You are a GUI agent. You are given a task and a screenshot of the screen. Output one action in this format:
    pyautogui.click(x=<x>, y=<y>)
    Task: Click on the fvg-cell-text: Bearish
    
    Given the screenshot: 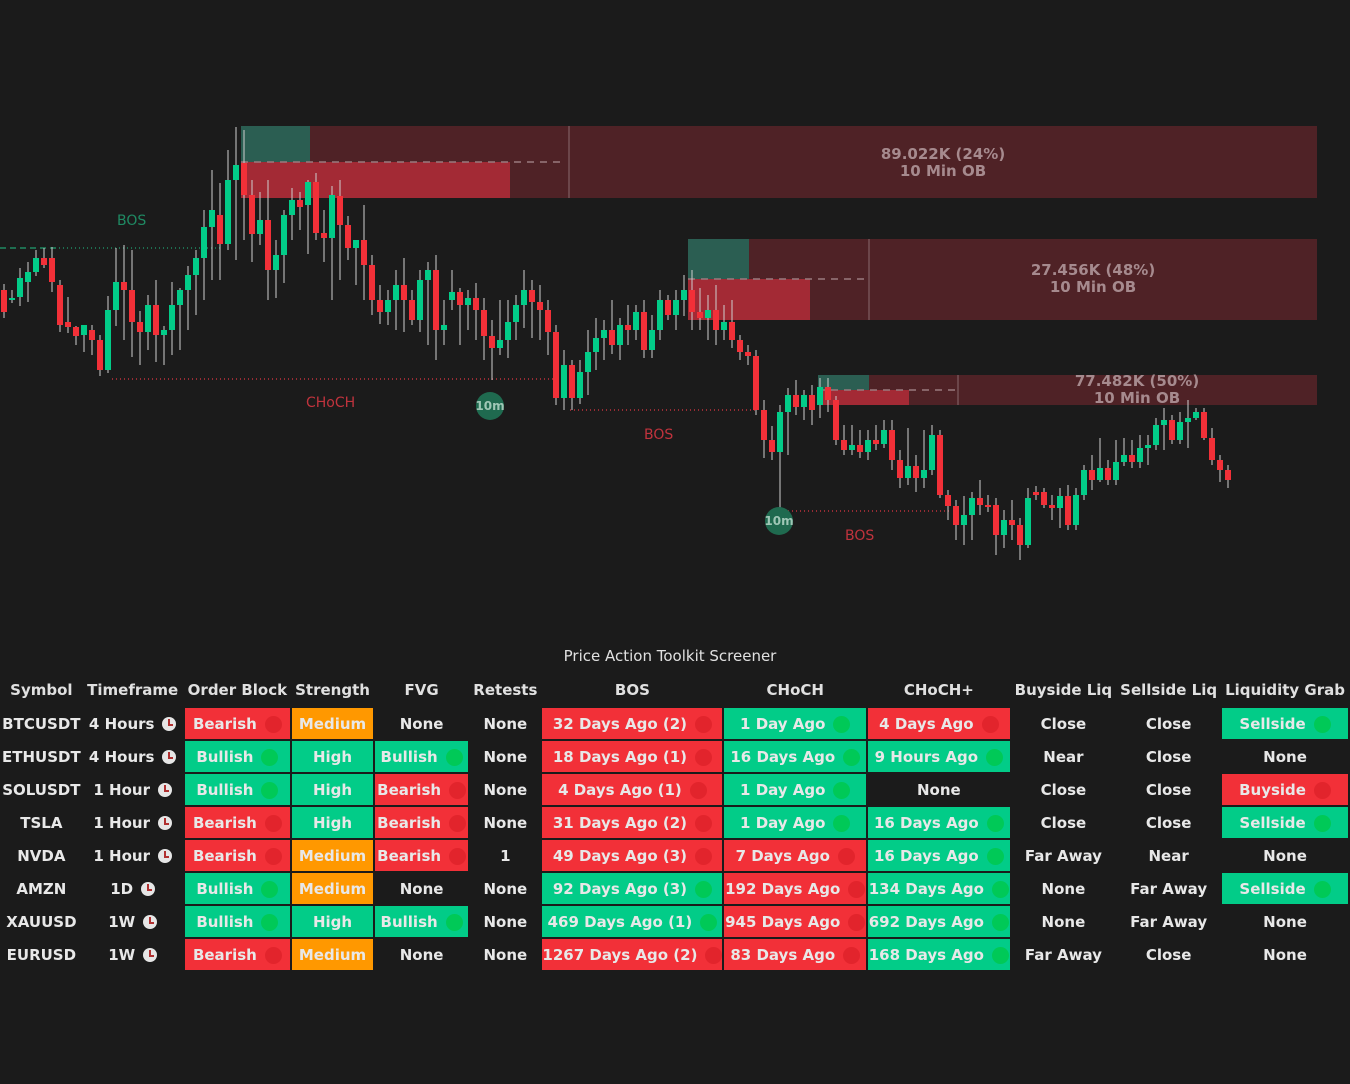 What is the action you would take?
    pyautogui.click(x=409, y=822)
    